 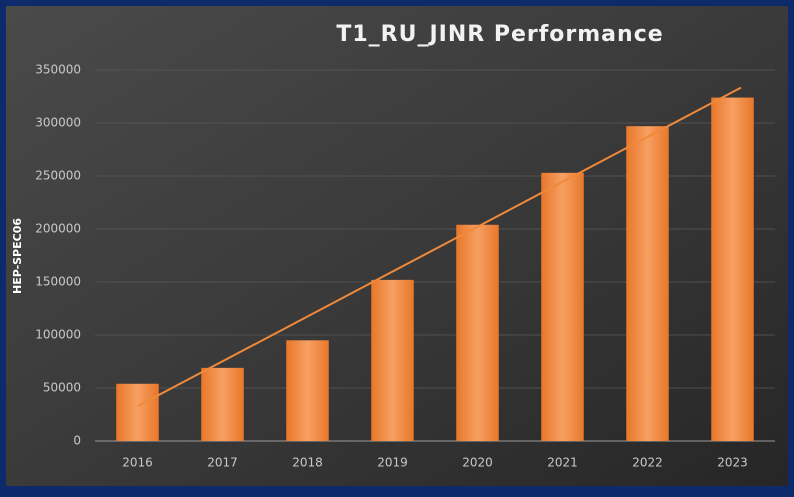 What do you see at coordinates (137, 463) in the screenshot?
I see `x-tick-label: 2016` at bounding box center [137, 463].